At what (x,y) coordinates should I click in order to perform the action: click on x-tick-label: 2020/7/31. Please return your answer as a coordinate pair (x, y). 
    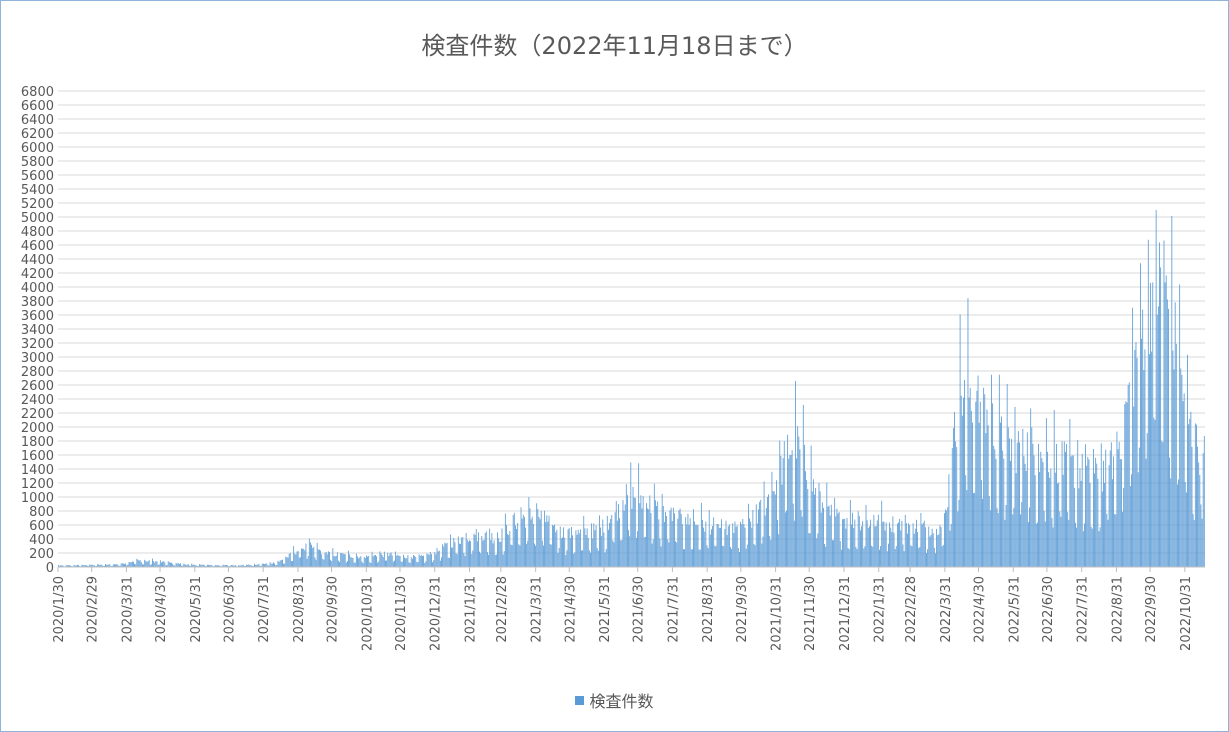
    Looking at the image, I should click on (264, 609).